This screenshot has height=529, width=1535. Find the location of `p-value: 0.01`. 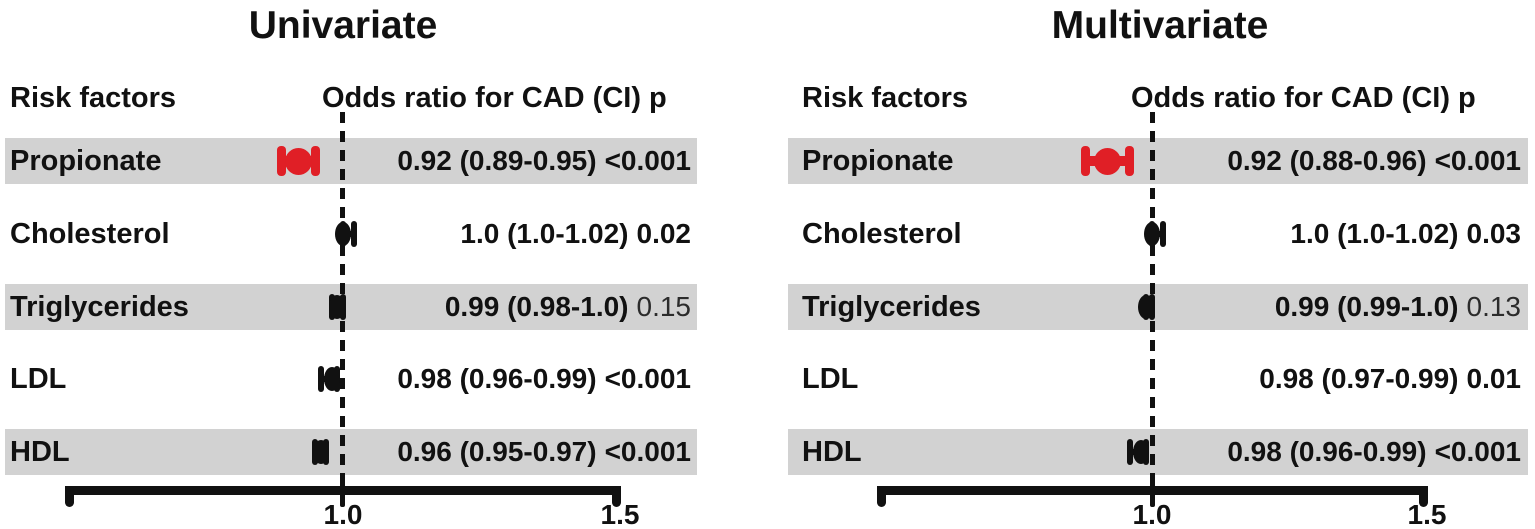

p-value: 0.01 is located at coordinates (1494, 378).